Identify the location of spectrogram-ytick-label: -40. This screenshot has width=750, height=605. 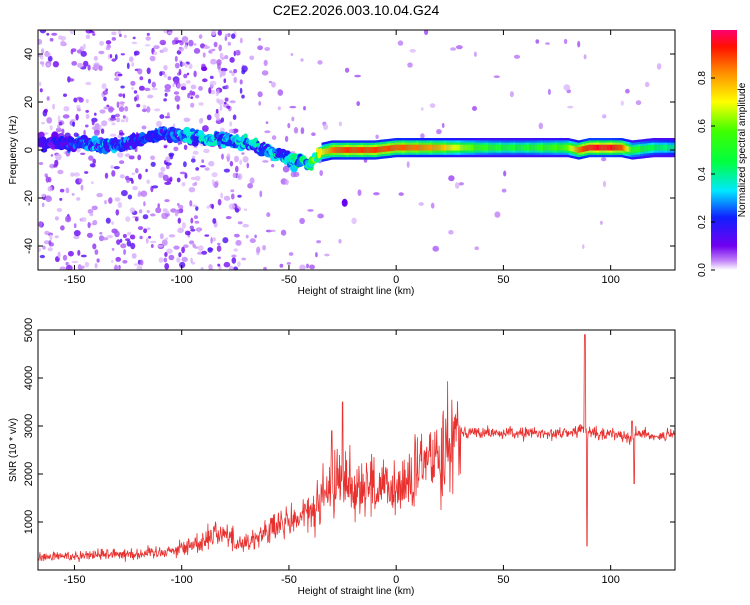
(29, 246).